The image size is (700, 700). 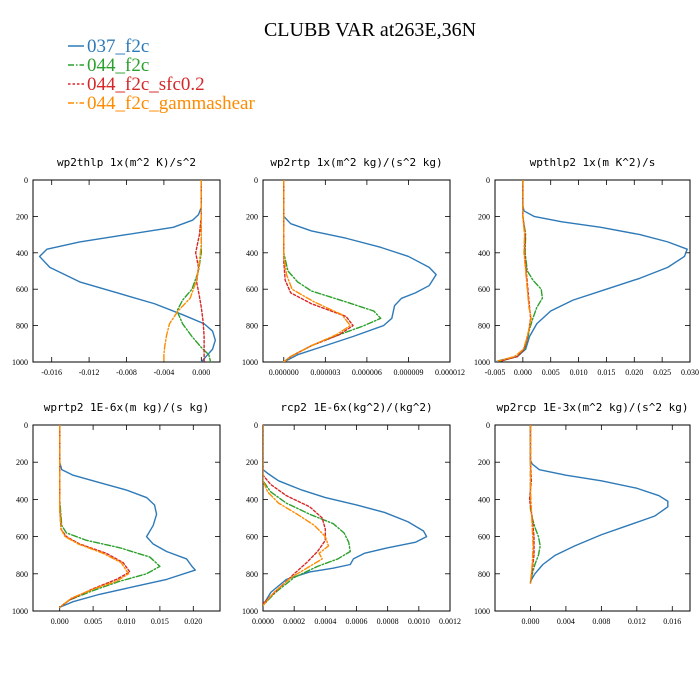 I want to click on x-tick-label-1-1: 0.000003, so click(x=325, y=372).